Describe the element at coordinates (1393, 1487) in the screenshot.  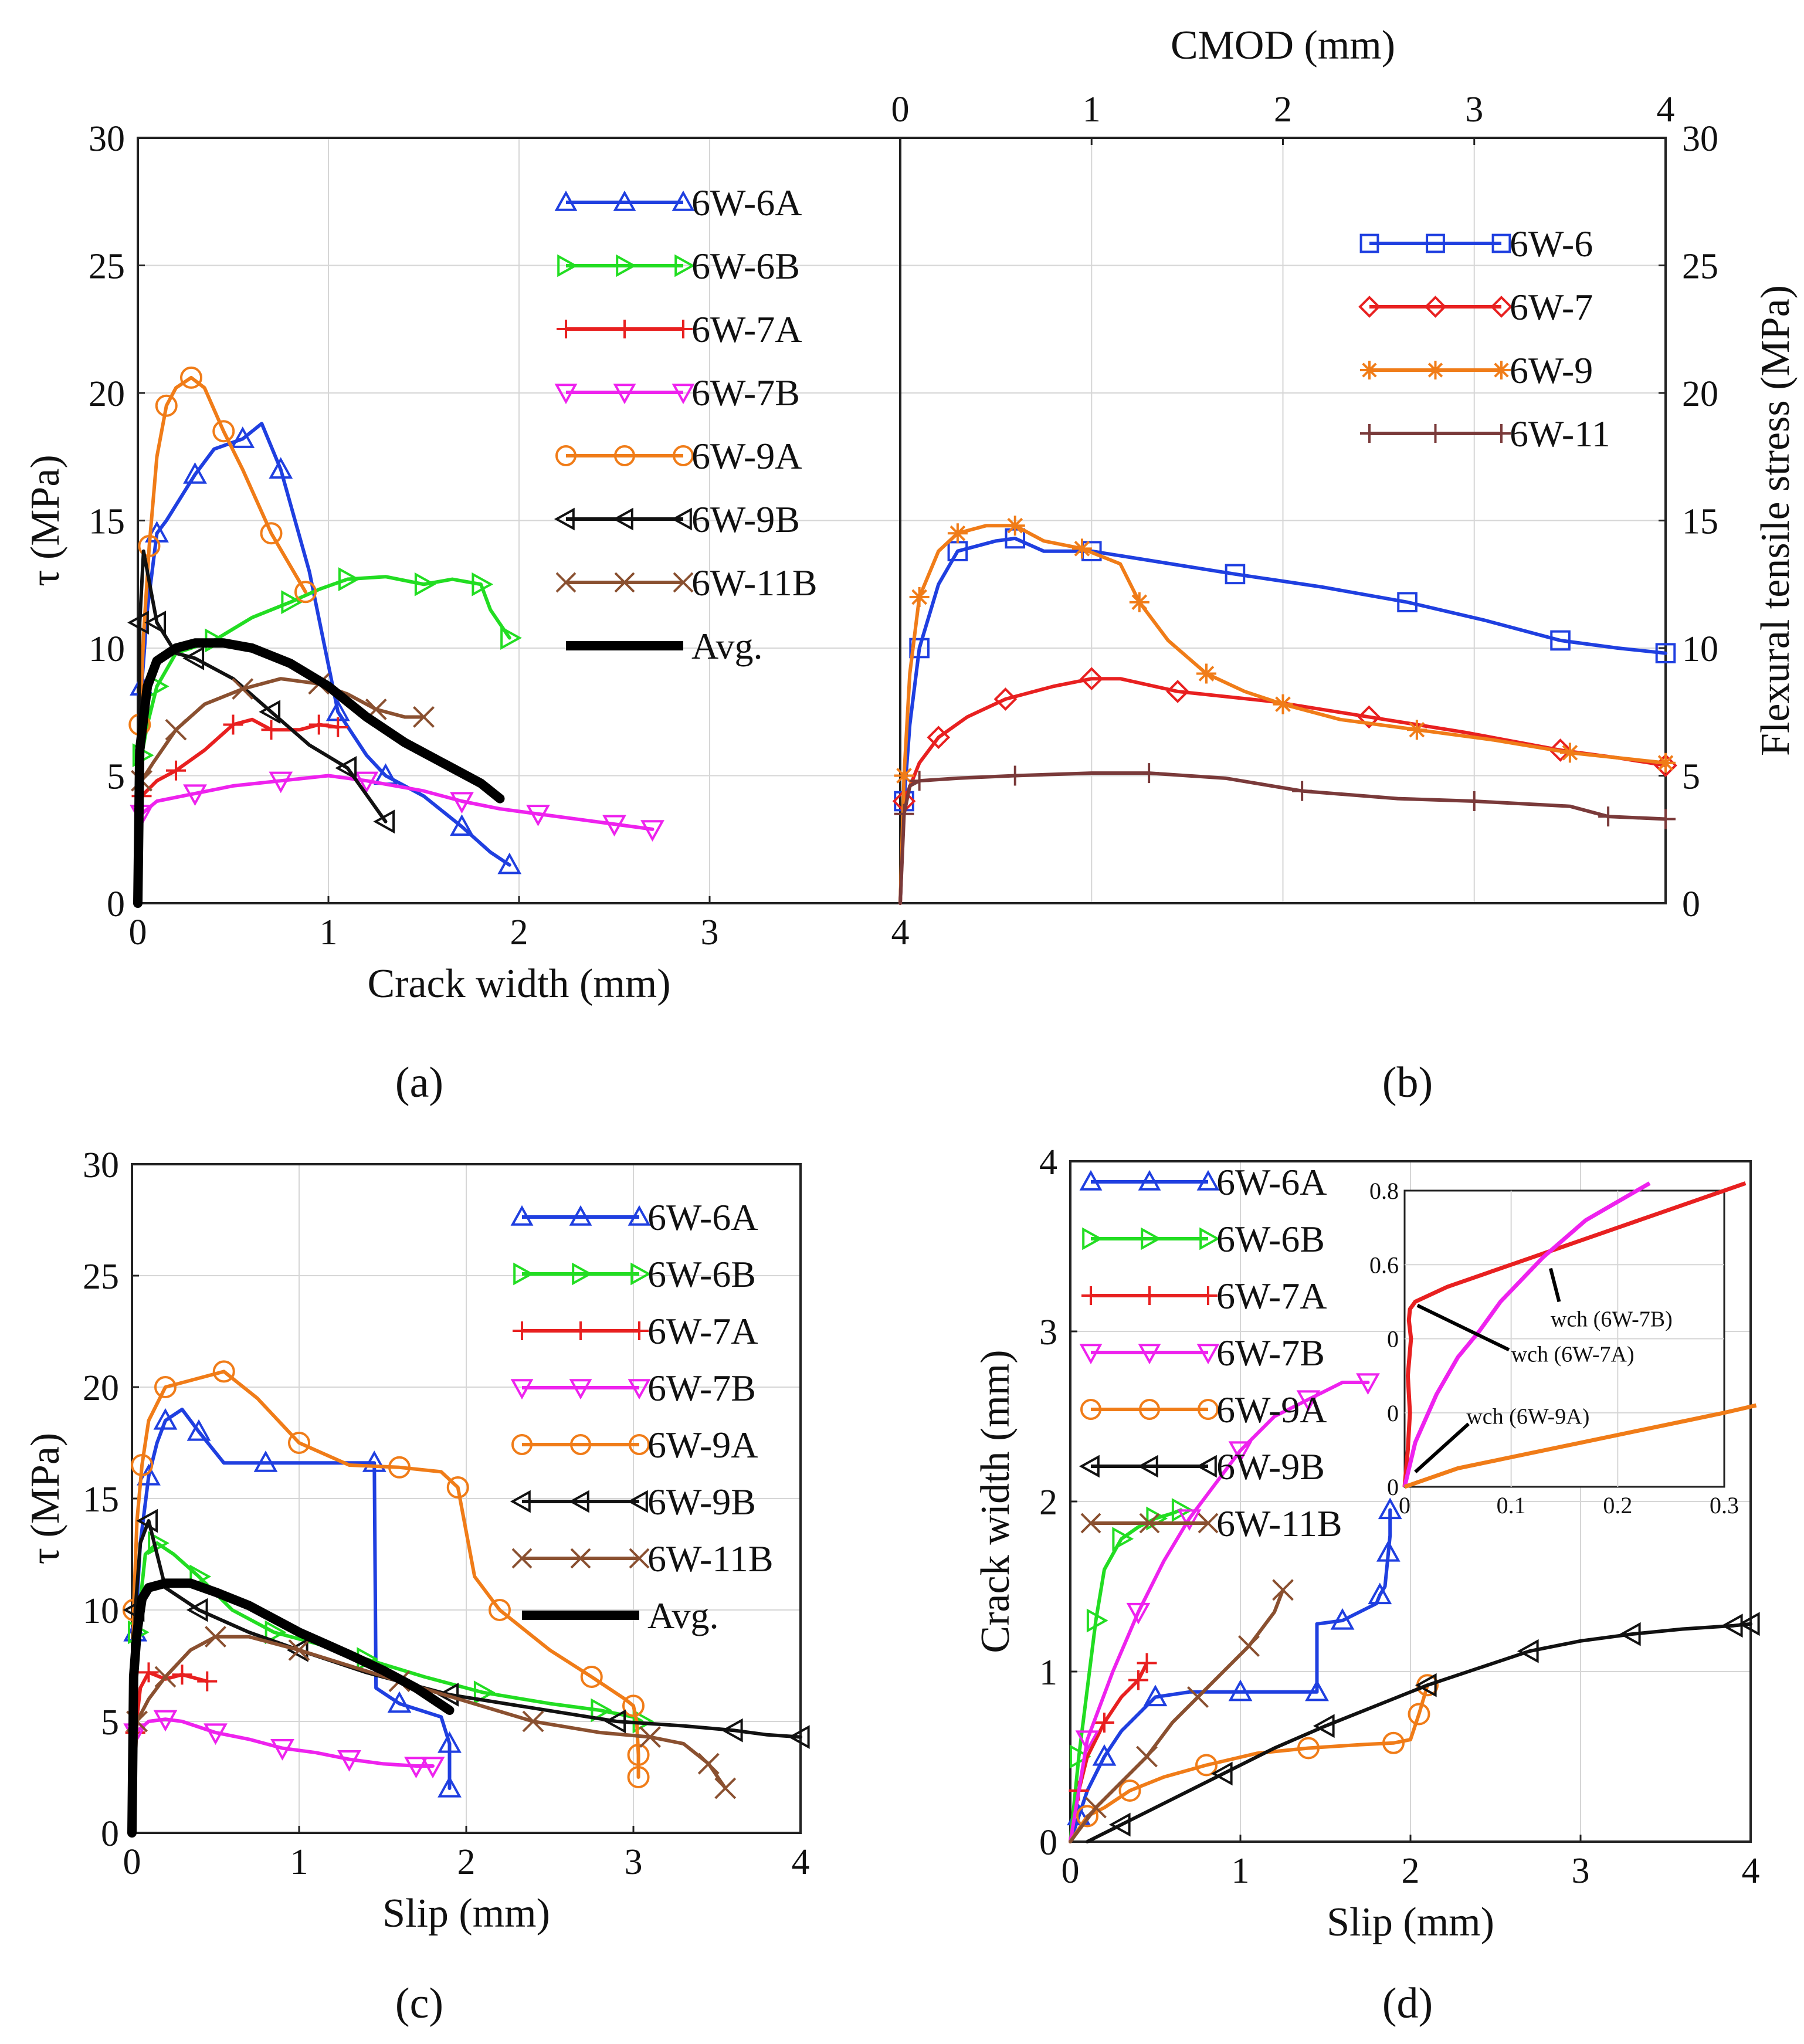
I see `inset-y-tick-label: 0` at that location.